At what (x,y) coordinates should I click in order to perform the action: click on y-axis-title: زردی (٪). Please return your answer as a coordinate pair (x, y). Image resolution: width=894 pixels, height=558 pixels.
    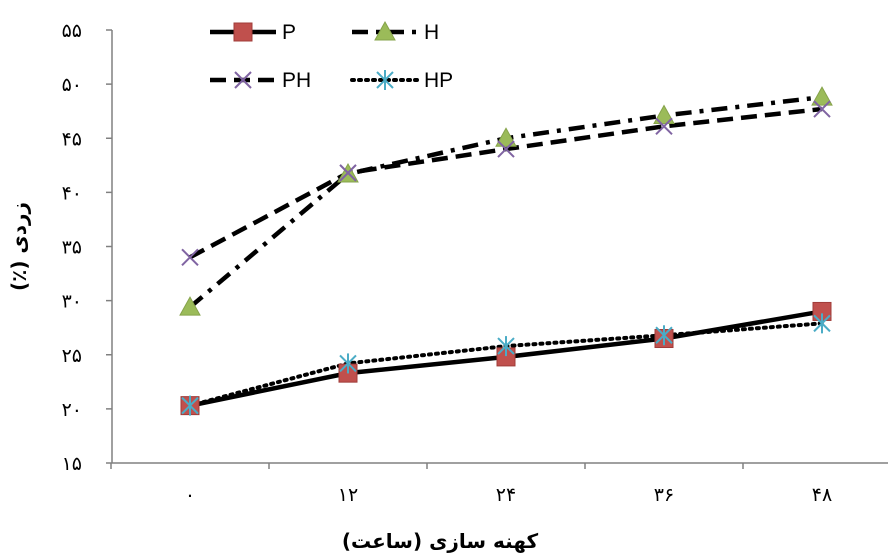
    Looking at the image, I should click on (19, 246).